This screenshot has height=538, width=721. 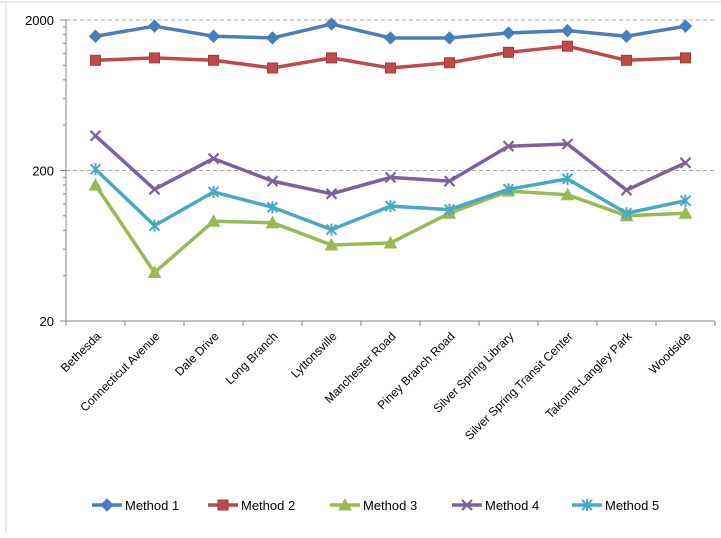 What do you see at coordinates (252, 358) in the screenshot?
I see `x-category-label: Long Branch` at bounding box center [252, 358].